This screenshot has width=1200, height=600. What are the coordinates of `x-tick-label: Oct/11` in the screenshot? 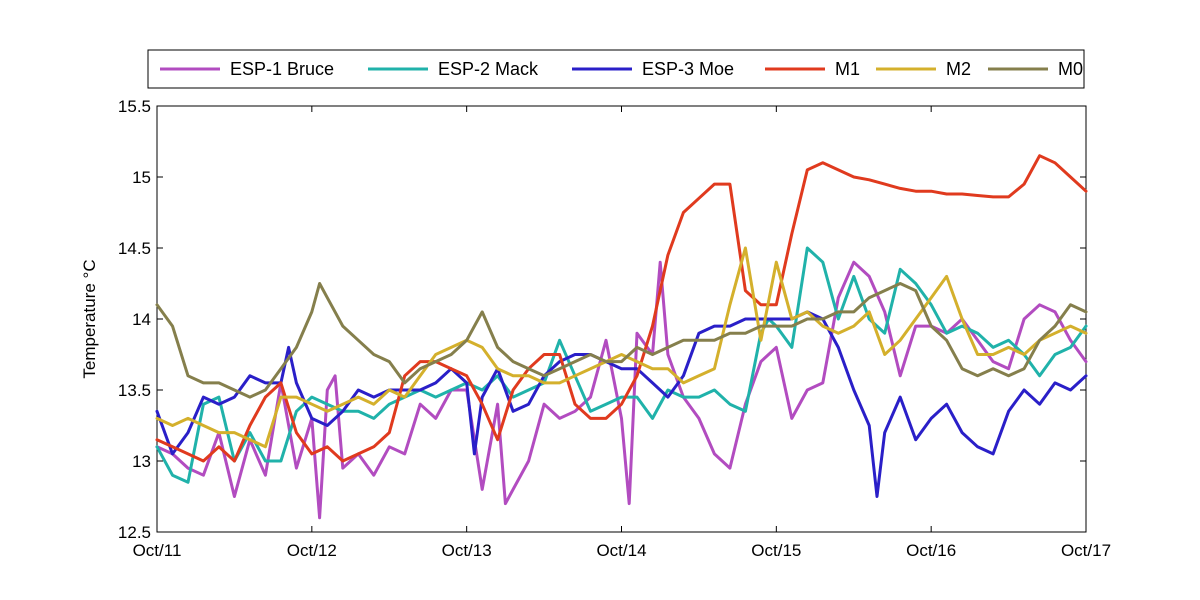 It's located at (157, 550).